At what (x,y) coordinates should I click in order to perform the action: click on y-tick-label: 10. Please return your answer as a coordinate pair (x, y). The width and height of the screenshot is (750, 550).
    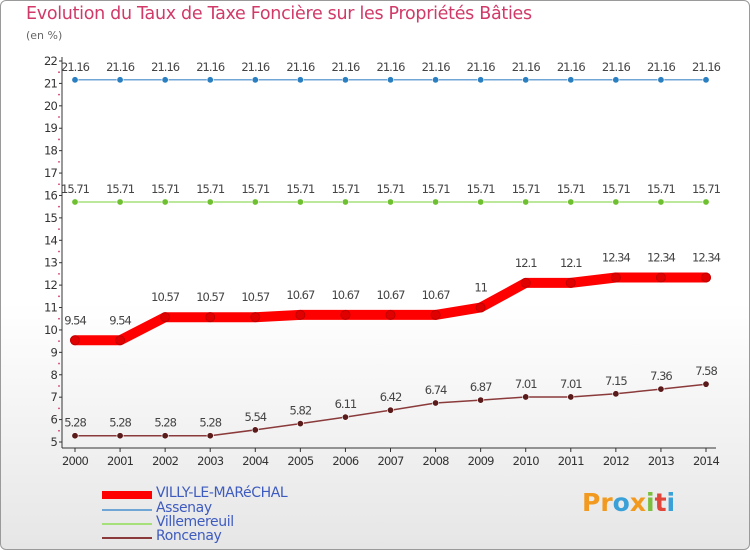
    Looking at the image, I should click on (51, 330).